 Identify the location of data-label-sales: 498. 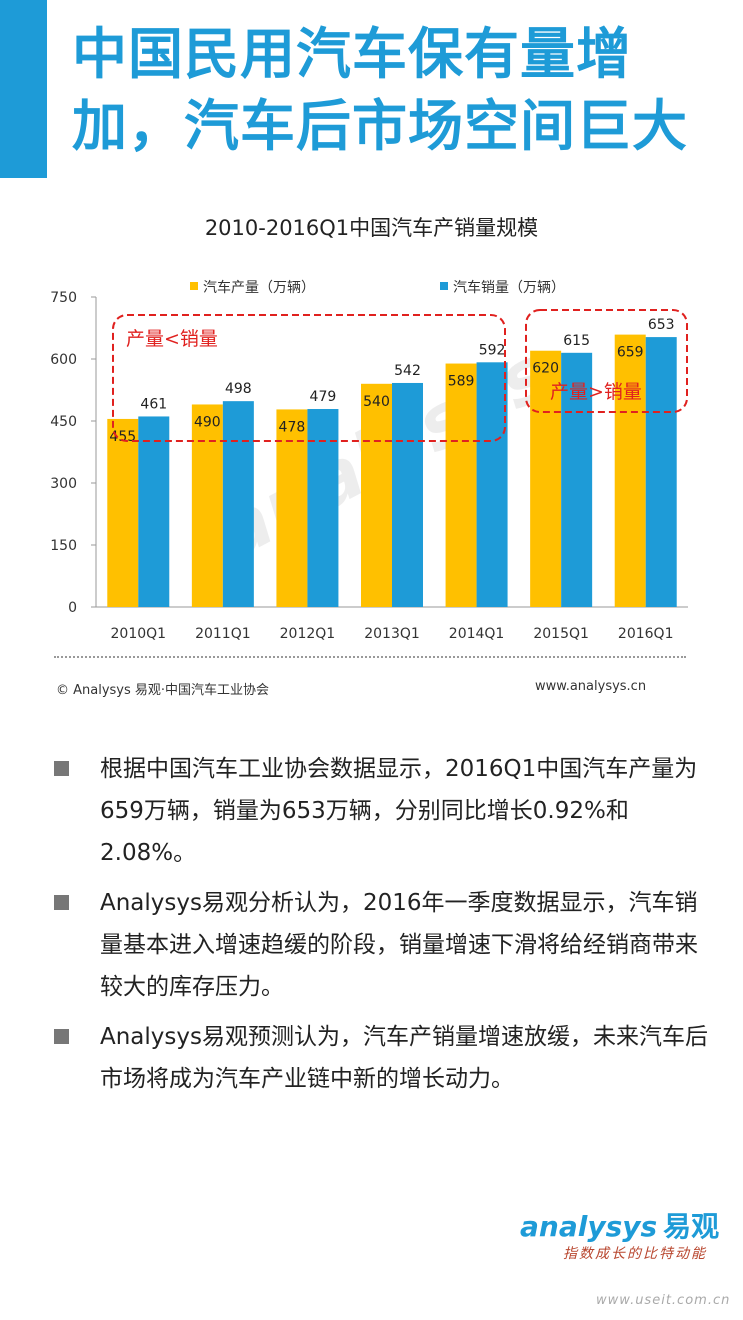
(238, 389).